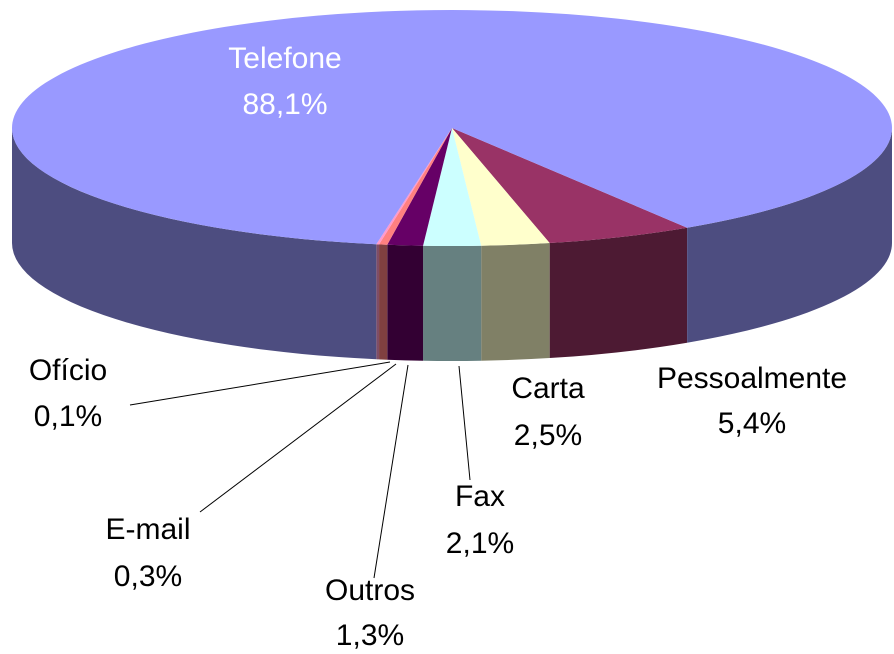 The width and height of the screenshot is (894, 654). Describe the element at coordinates (284, 104) in the screenshot. I see `slice-value: 88,1%` at that location.